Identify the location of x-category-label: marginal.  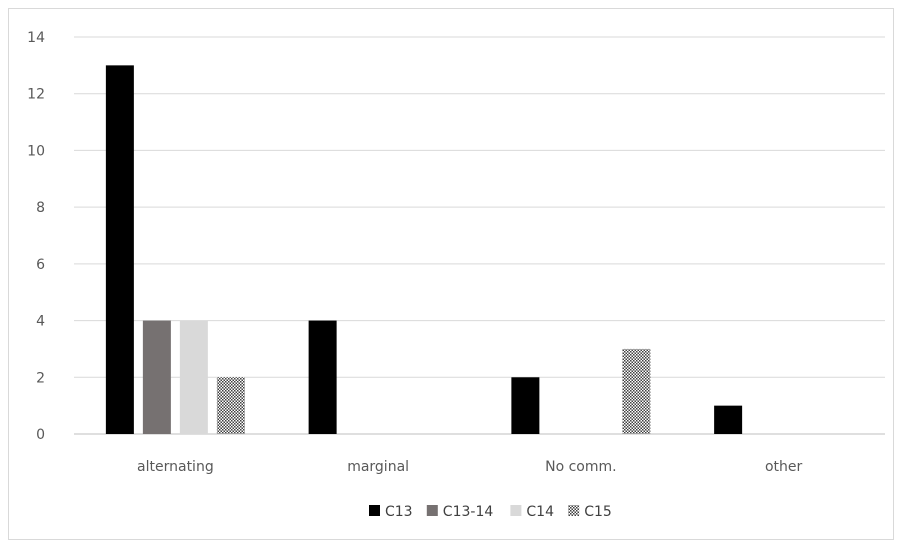
(378, 467).